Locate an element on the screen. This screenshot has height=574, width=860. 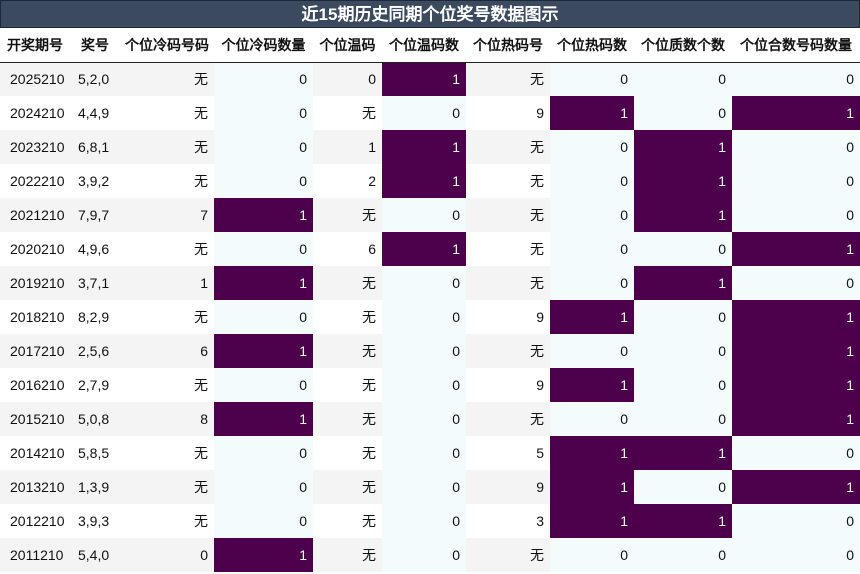
cell-period: 2013210 is located at coordinates (37, 487).